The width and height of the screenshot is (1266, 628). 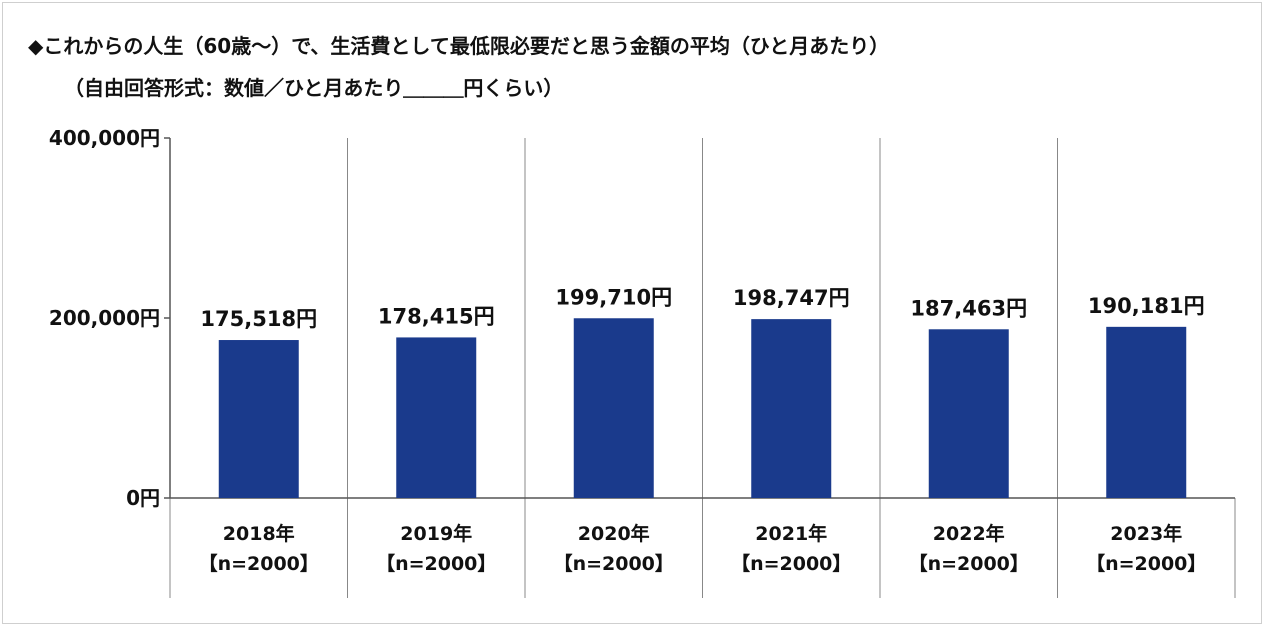 I want to click on y-tick-label: 0円, so click(x=143, y=498).